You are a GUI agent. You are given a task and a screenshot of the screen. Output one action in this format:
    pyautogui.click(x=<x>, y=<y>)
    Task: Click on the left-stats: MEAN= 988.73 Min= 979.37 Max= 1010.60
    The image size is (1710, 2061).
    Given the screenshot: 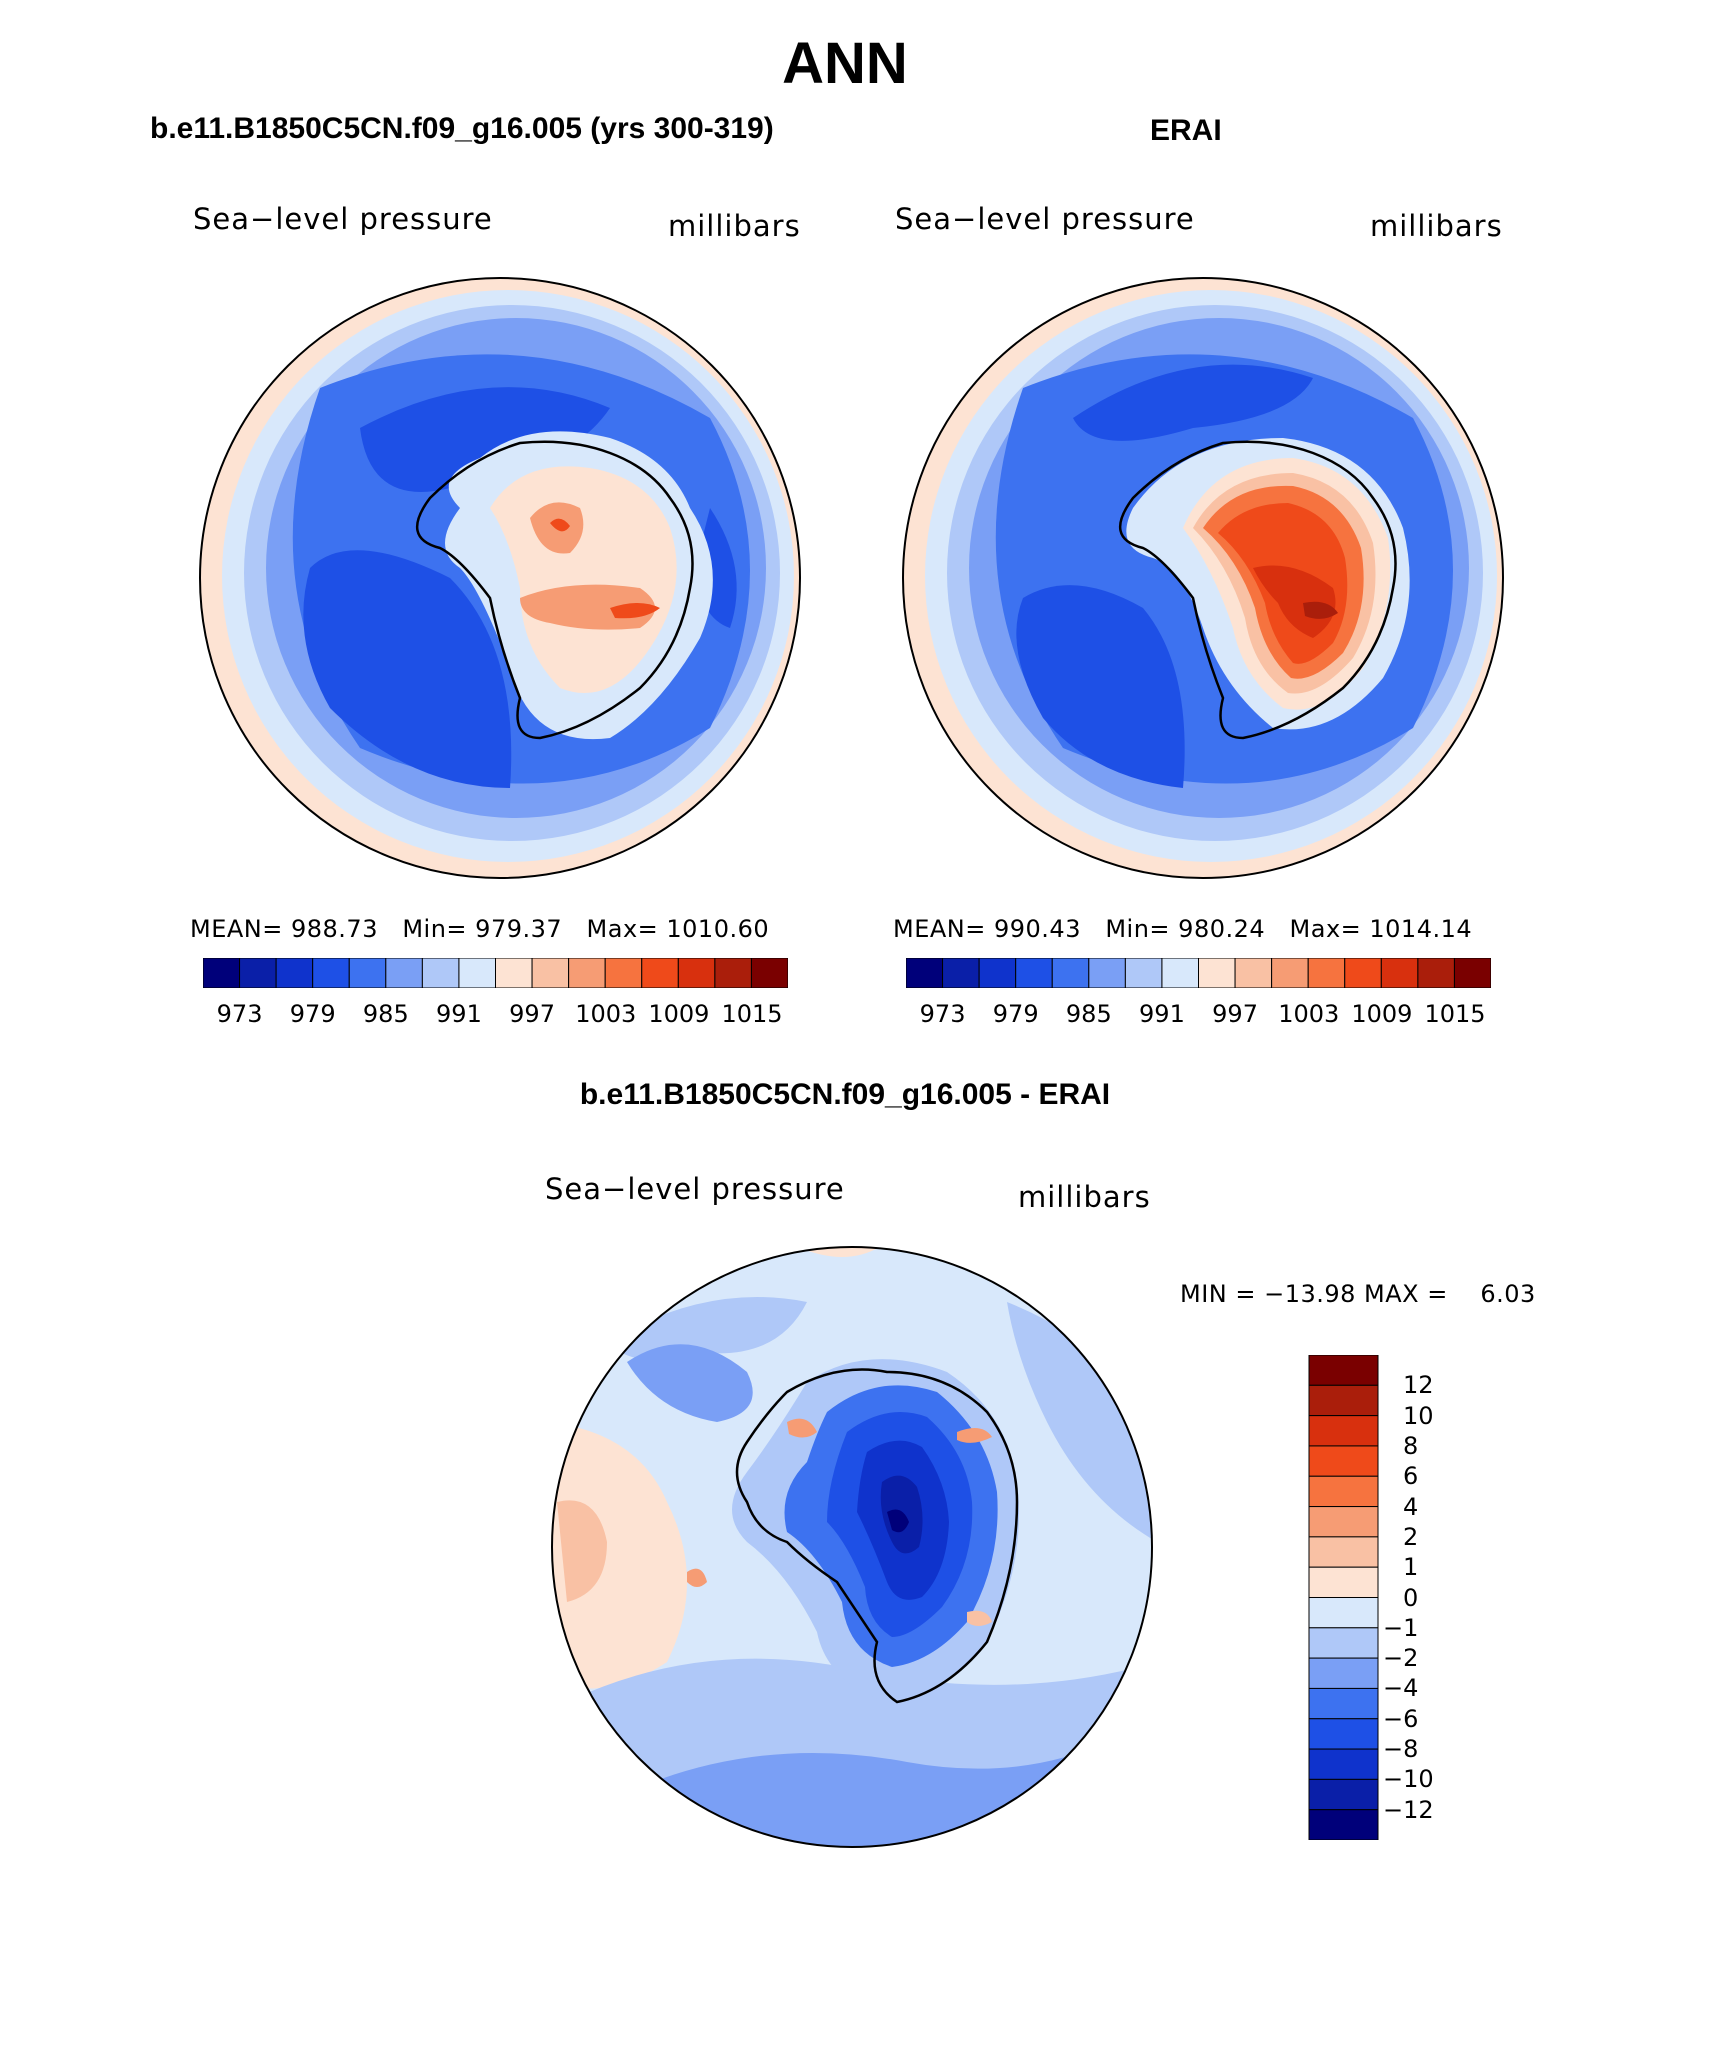 What is the action you would take?
    pyautogui.click(x=480, y=929)
    